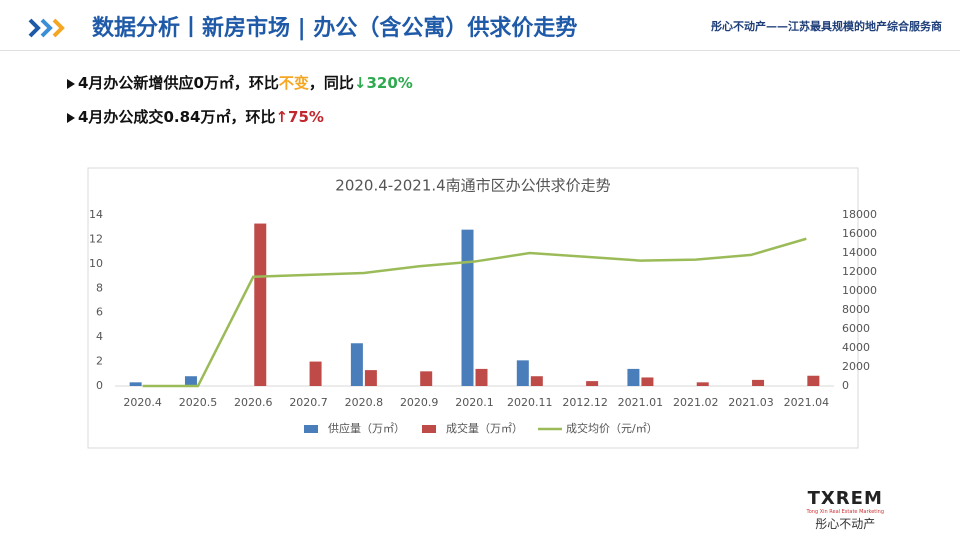 This screenshot has height=540, width=960. I want to click on bullet-text: 4月办公新增供应0万㎡，环比, so click(178, 83).